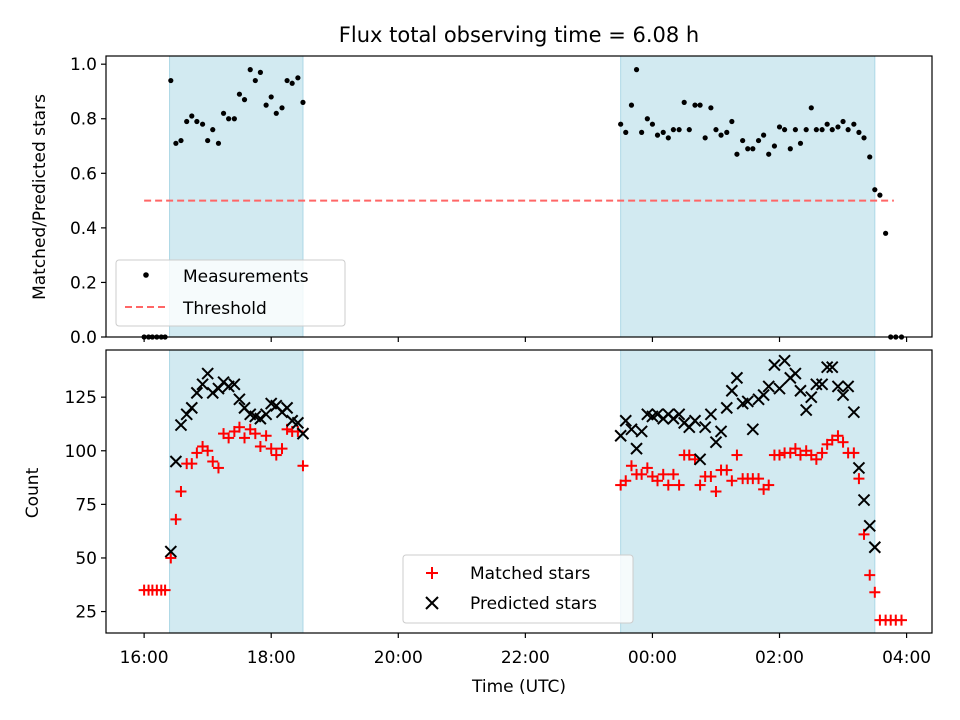 Image resolution: width=960 pixels, height=720 pixels. I want to click on legend-matched-marker, so click(432, 573).